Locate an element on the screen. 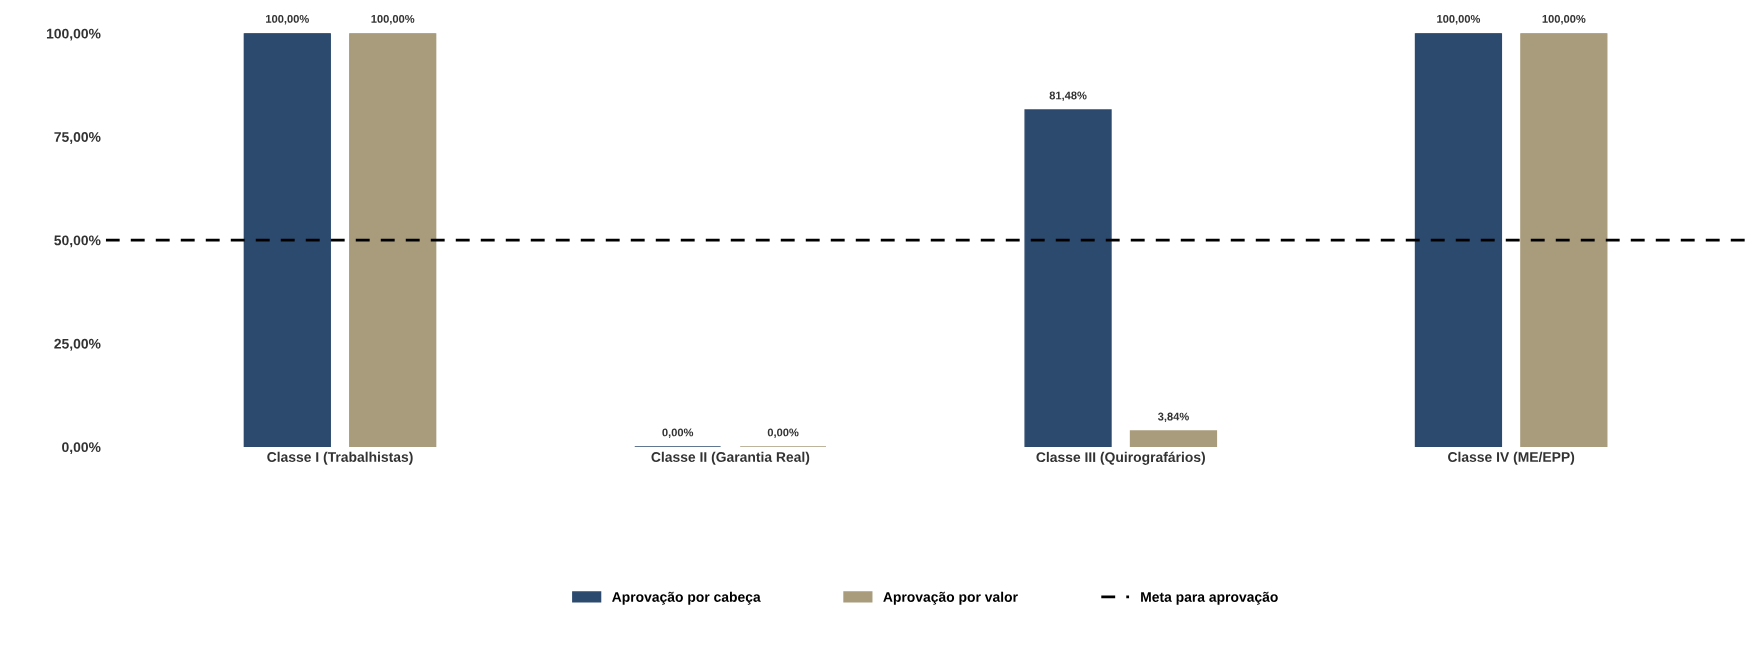  x-tick-label: Classe I (Trabalhistas) is located at coordinates (340, 458).